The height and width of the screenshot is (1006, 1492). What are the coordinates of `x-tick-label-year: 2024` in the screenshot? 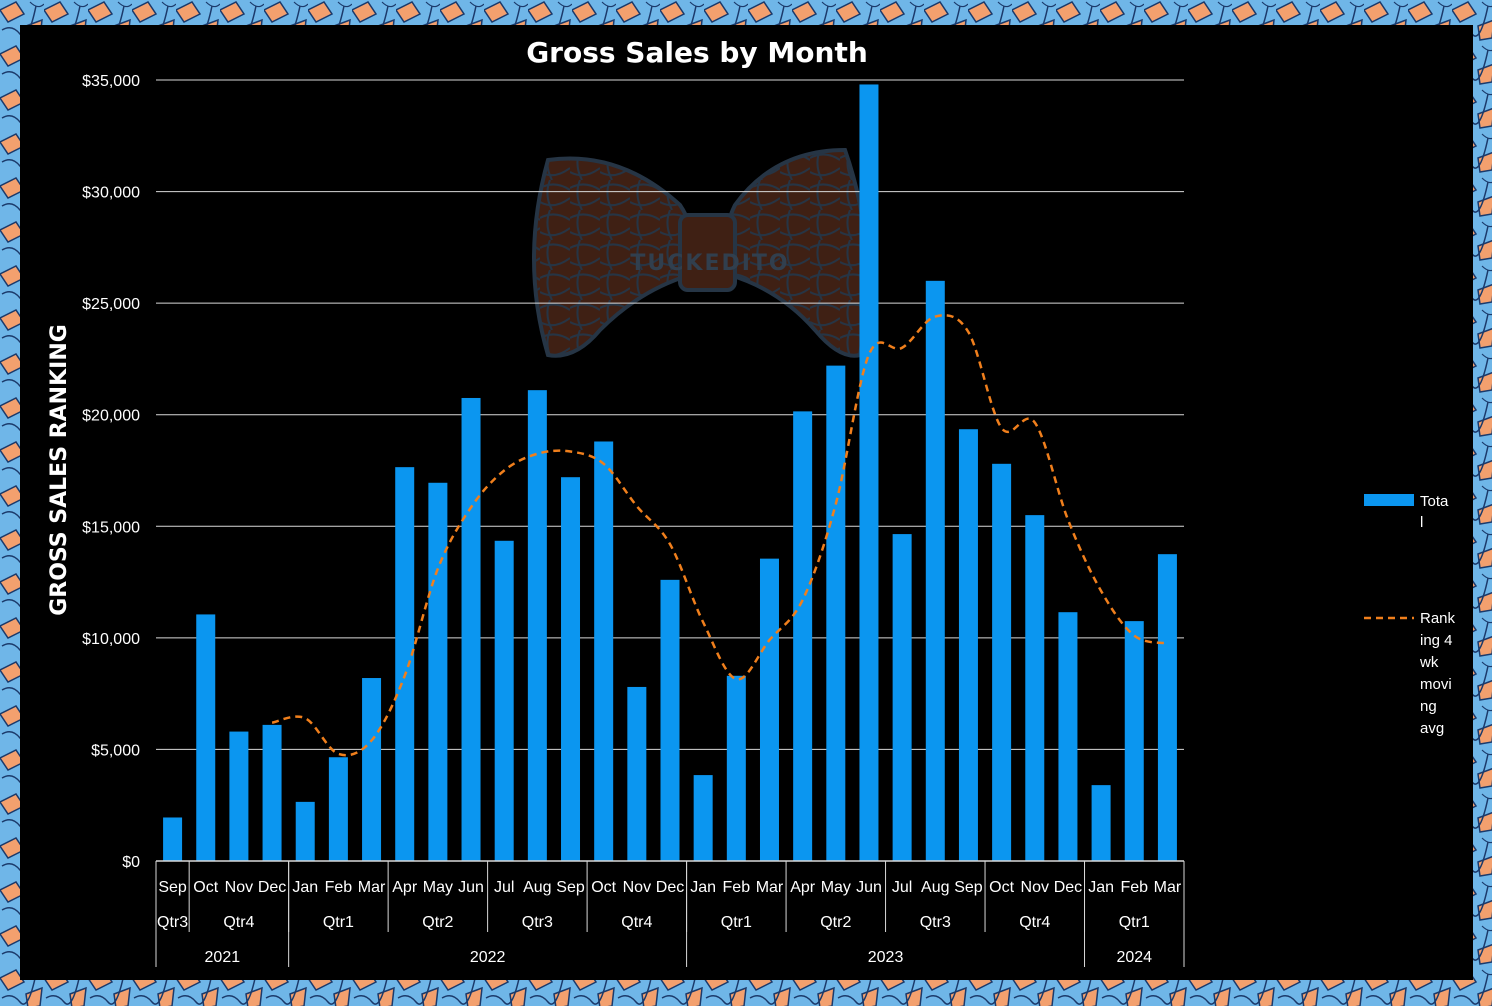 It's located at (1134, 957).